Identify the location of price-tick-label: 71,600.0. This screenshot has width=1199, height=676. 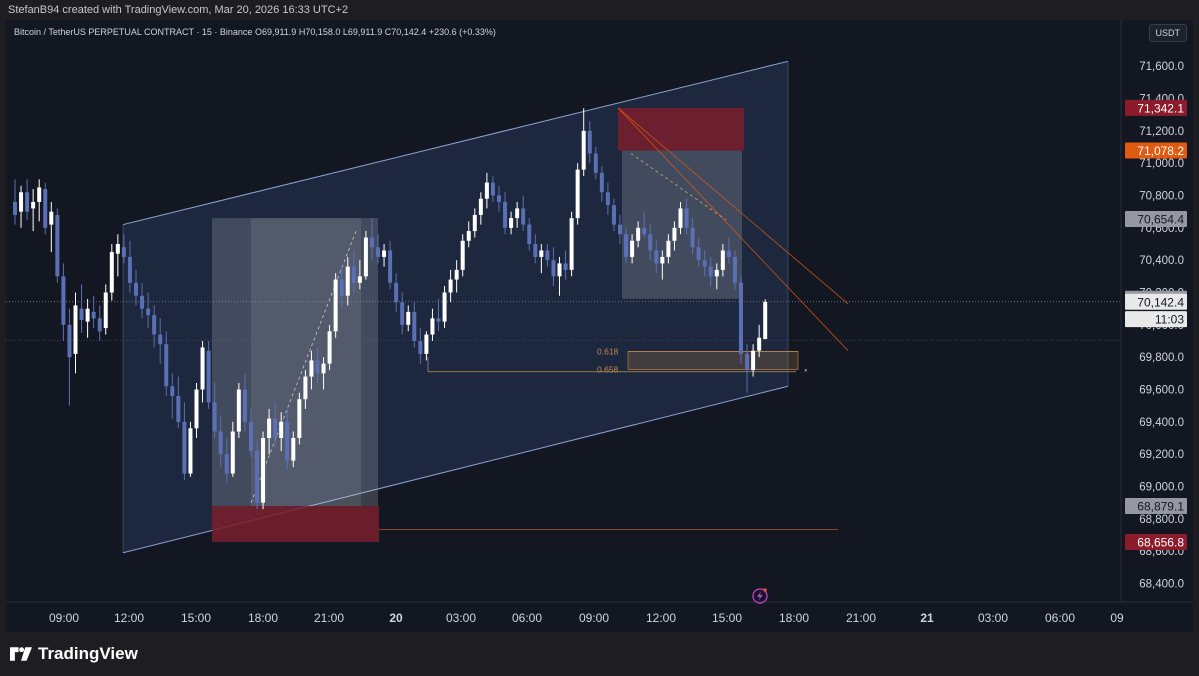
(1161, 67).